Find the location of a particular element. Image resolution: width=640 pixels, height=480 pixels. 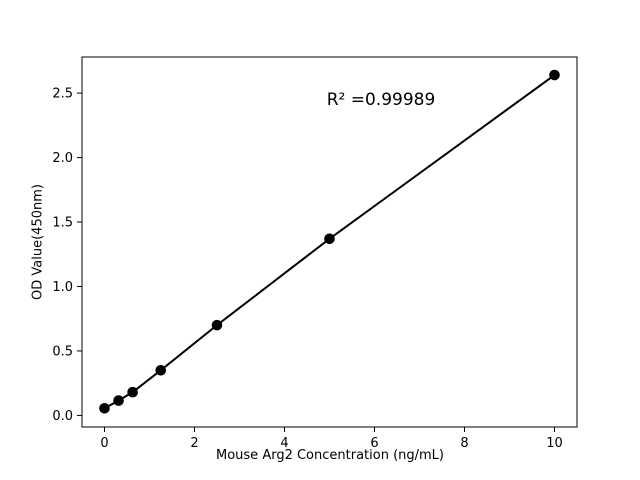

y-tick-label: 0.0 is located at coordinates (62, 416).